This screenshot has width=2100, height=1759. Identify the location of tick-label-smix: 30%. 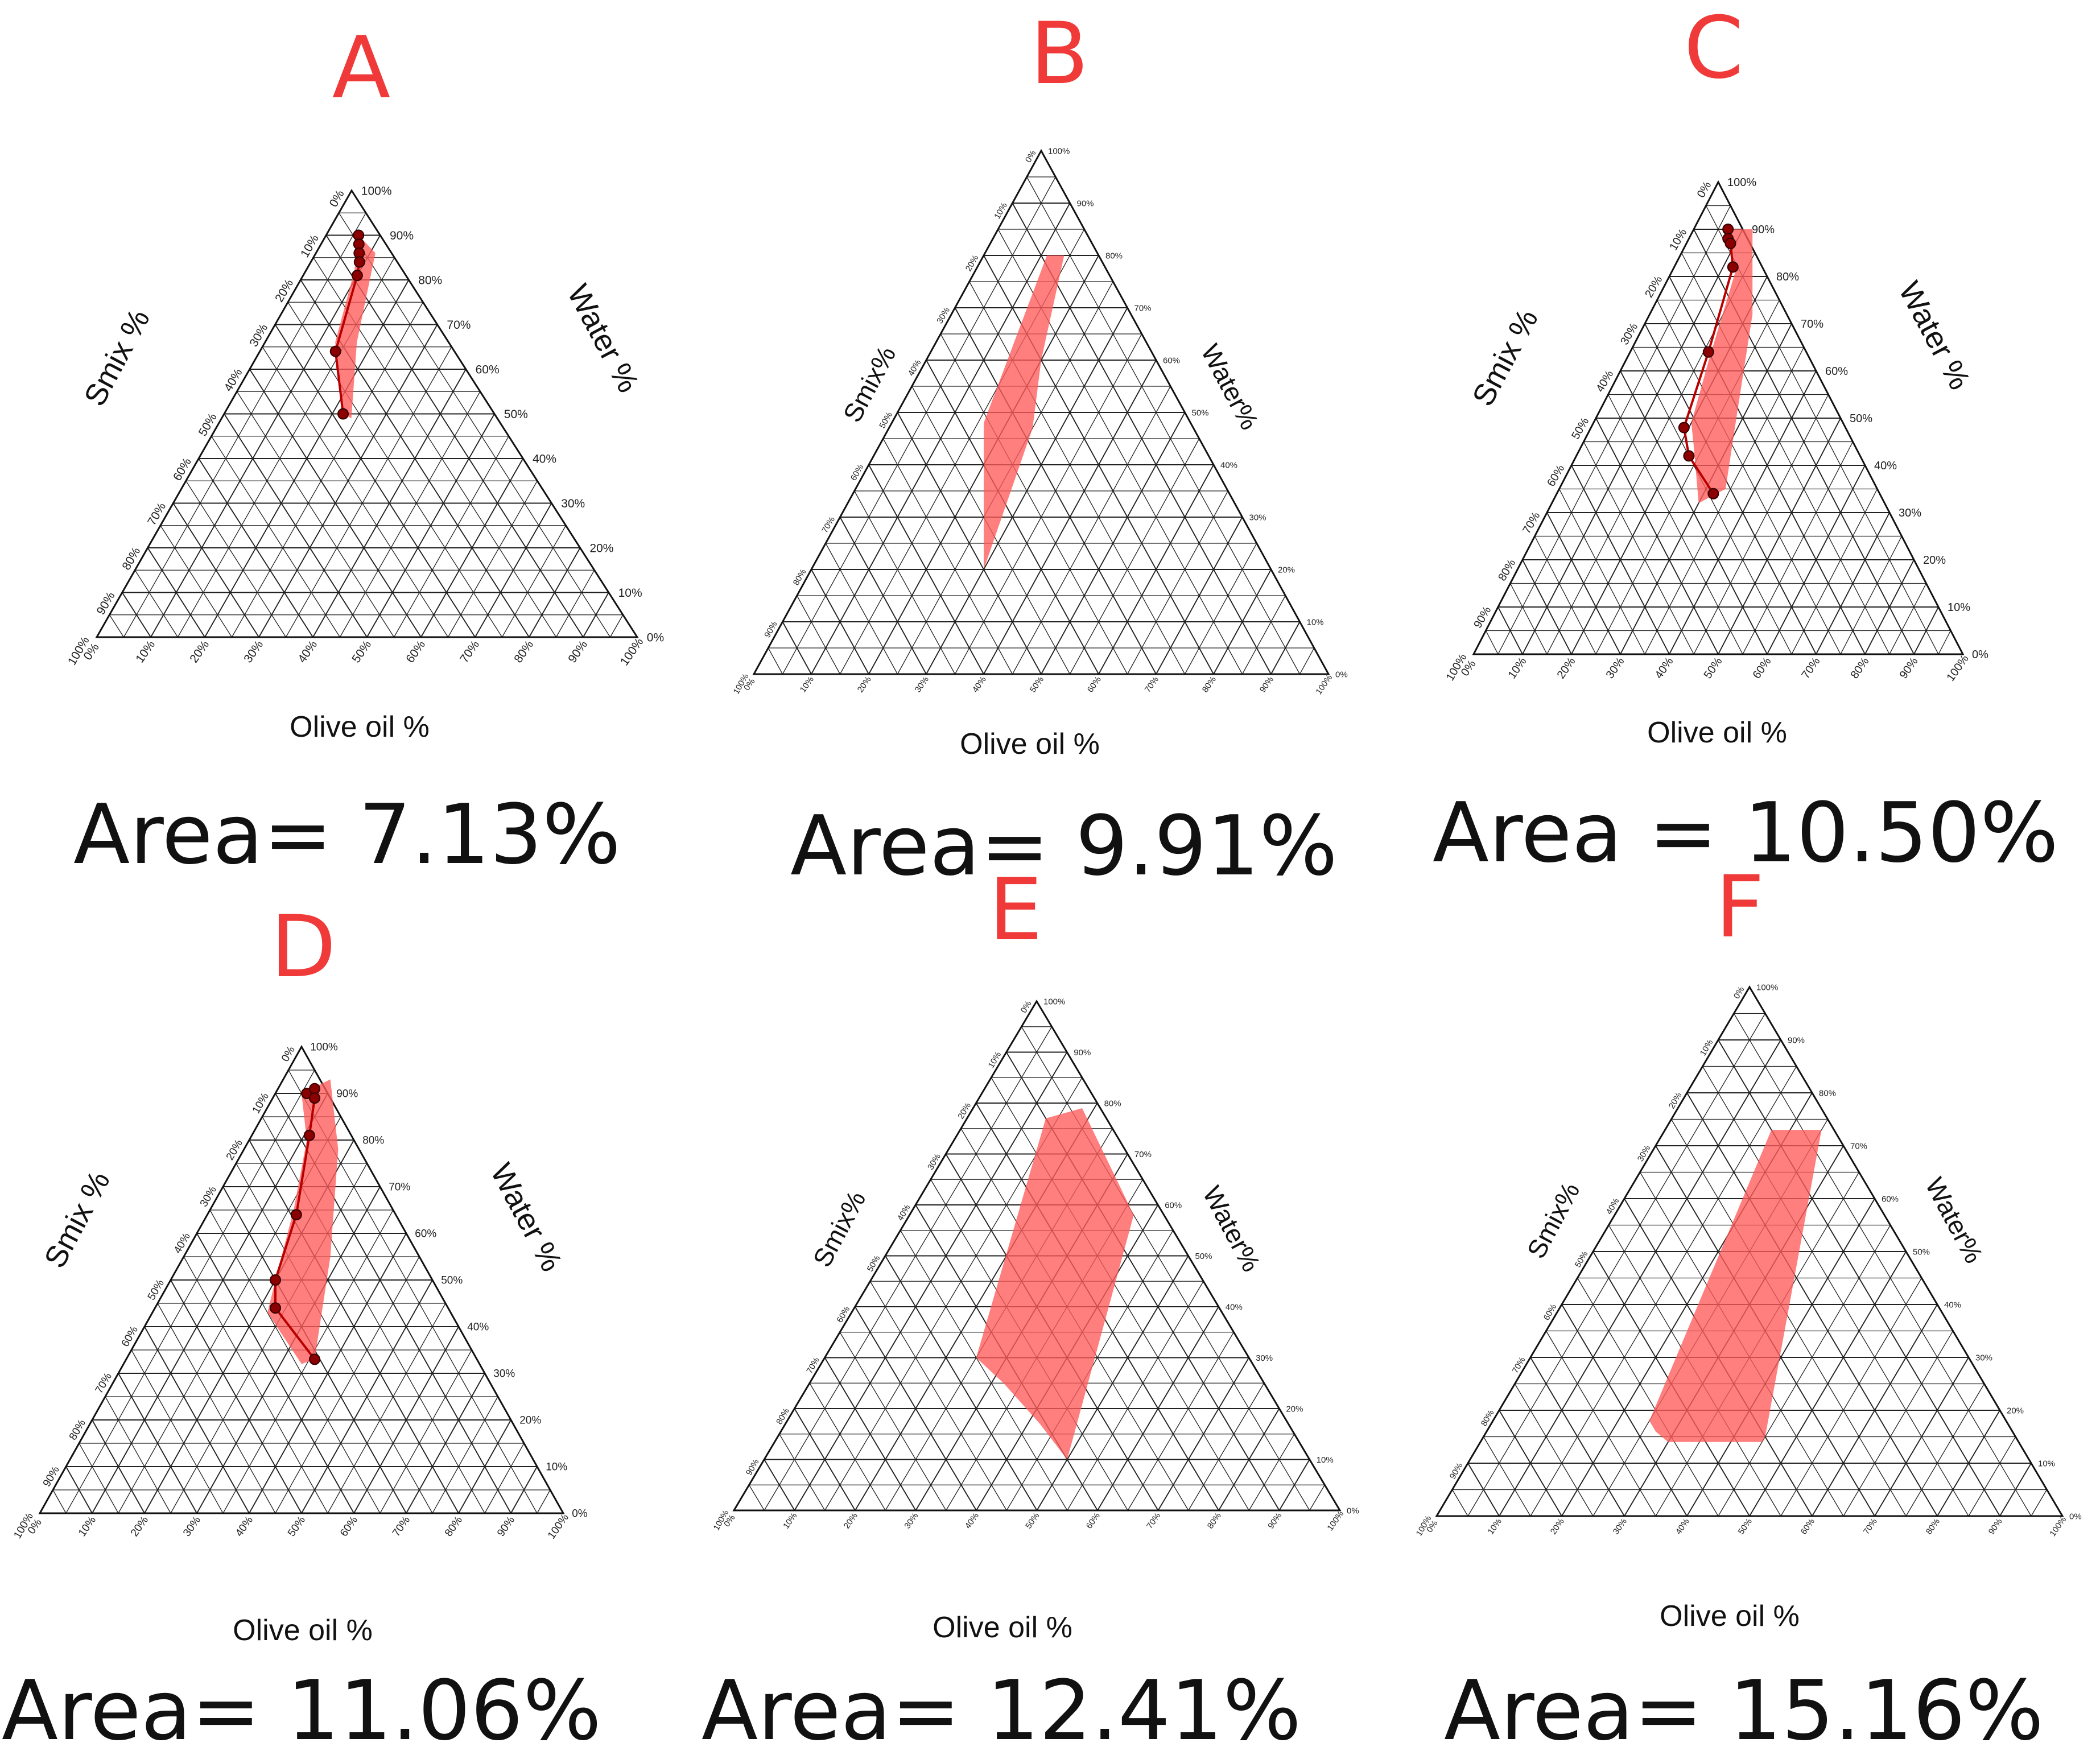
(259, 336).